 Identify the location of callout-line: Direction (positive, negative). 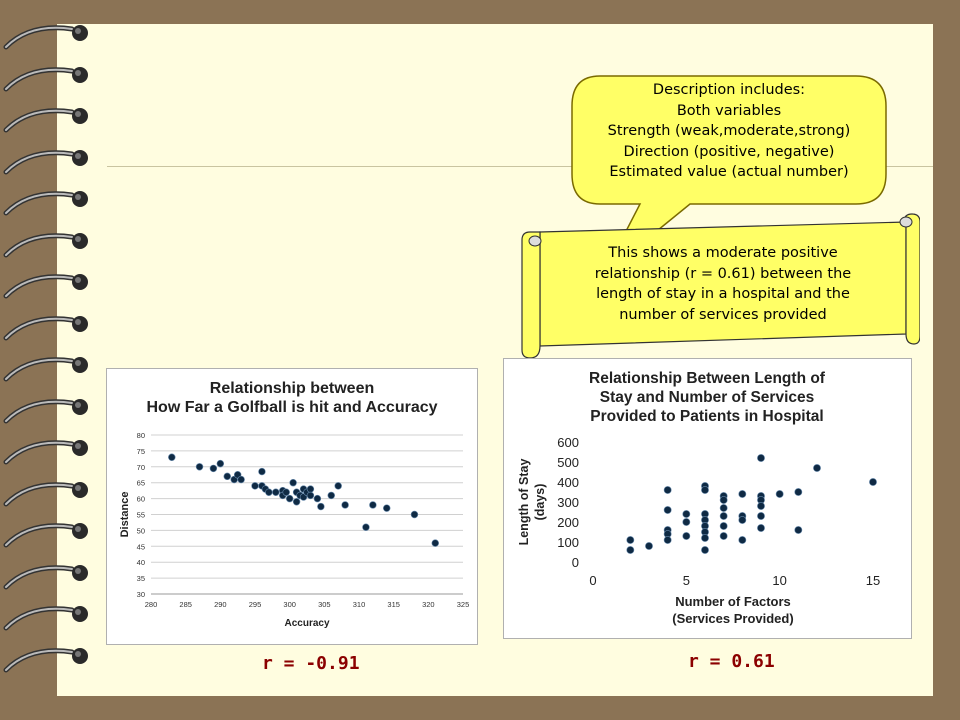
(729, 151).